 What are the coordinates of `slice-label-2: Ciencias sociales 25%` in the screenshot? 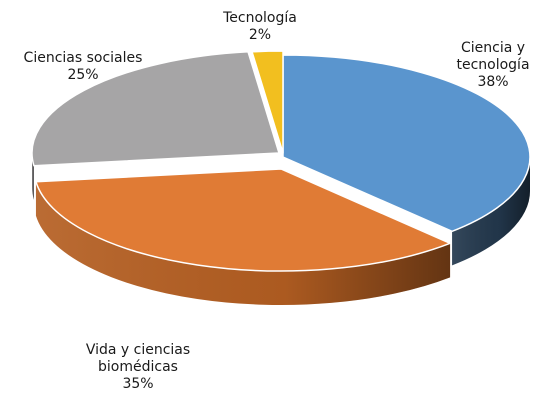 It's located at (83, 66).